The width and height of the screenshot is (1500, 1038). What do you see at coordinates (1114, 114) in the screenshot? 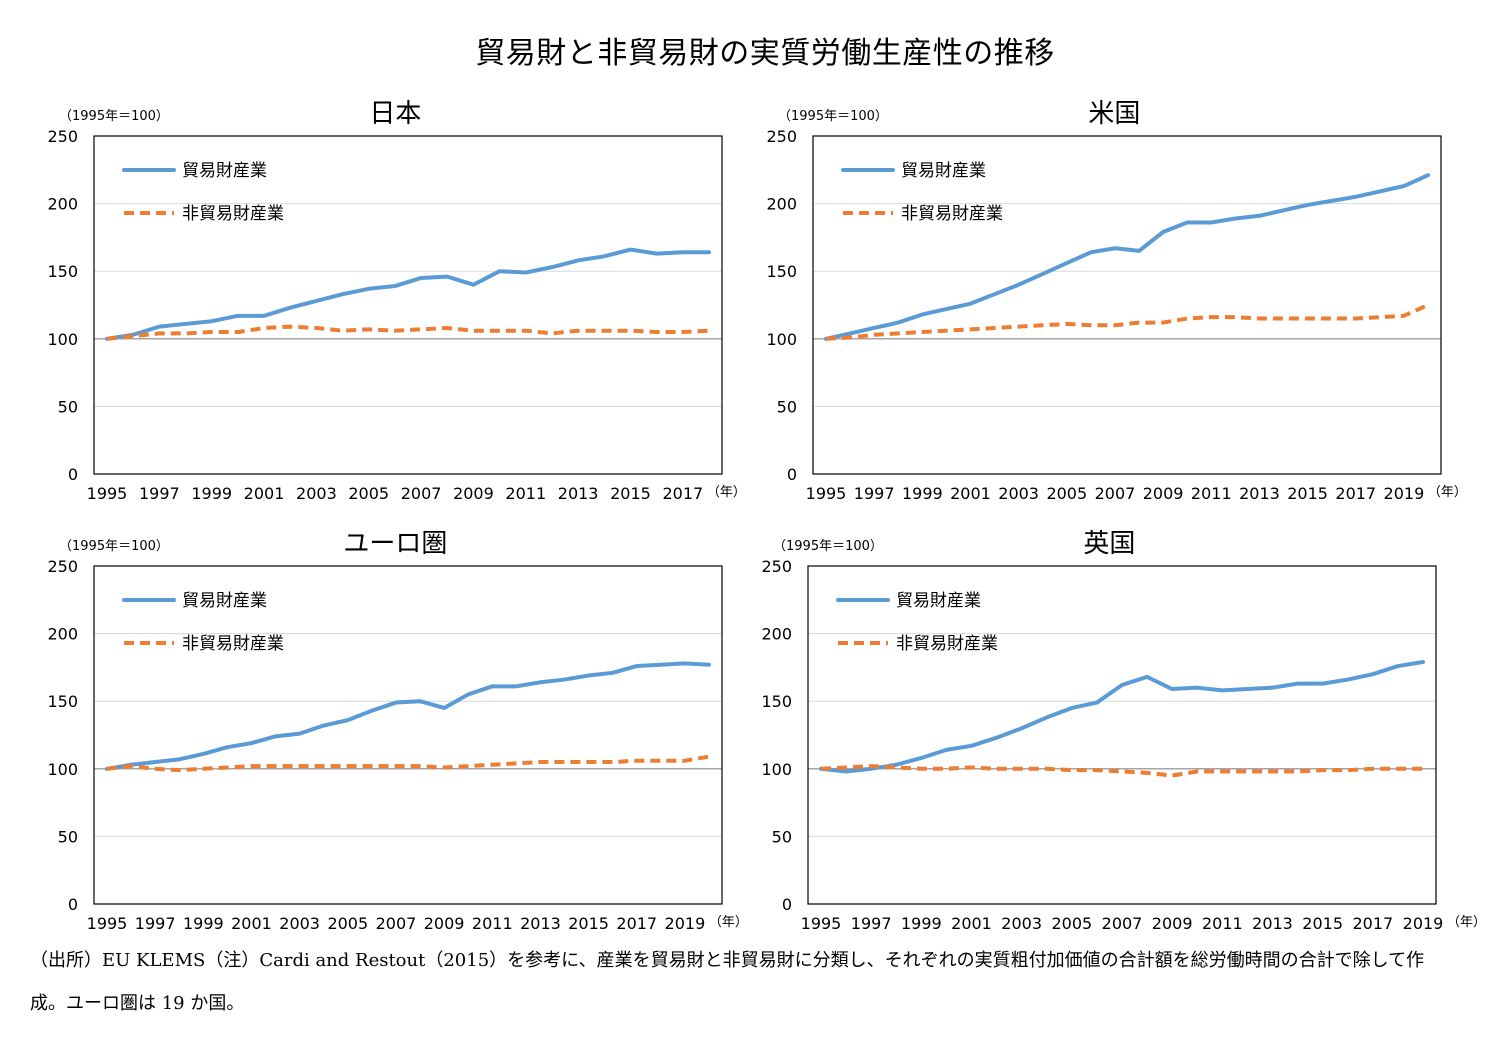
I see `chart-title: 米国` at bounding box center [1114, 114].